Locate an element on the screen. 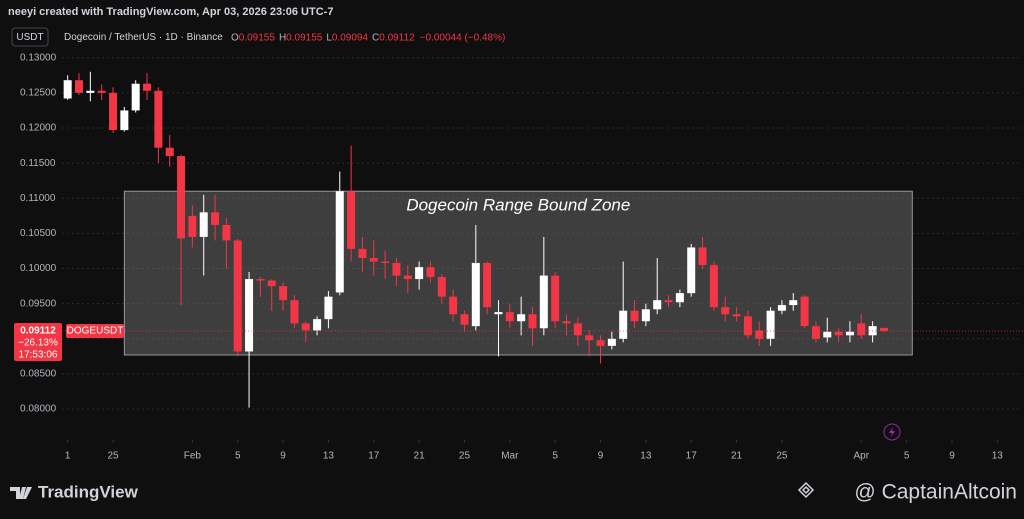 The width and height of the screenshot is (1024, 519). ohlc-key: L is located at coordinates (329, 37).